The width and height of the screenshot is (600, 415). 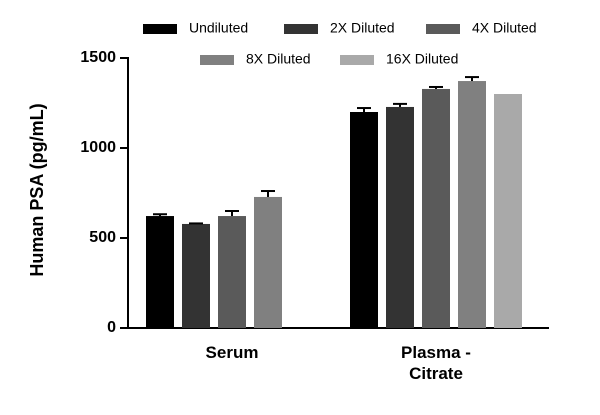 I want to click on legend-label: 16X Diluted, so click(x=422, y=59).